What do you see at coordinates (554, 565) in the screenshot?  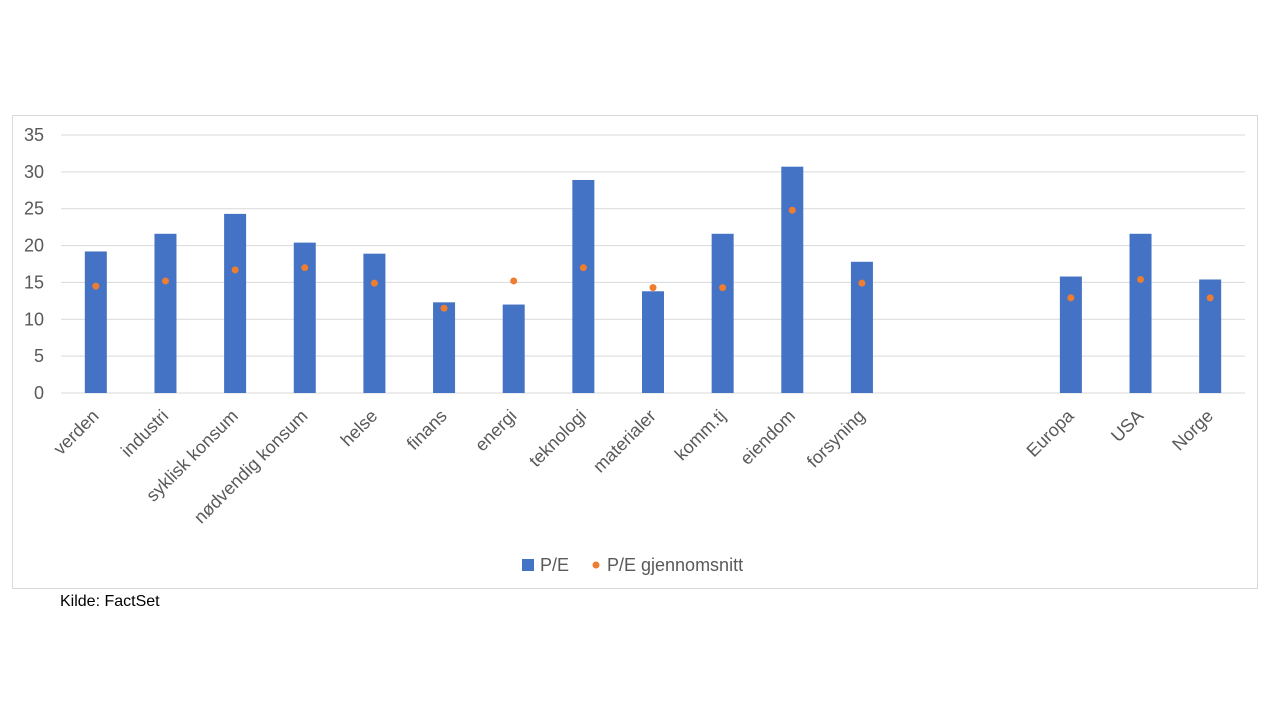 I see `legend-label-pe: P/E` at bounding box center [554, 565].